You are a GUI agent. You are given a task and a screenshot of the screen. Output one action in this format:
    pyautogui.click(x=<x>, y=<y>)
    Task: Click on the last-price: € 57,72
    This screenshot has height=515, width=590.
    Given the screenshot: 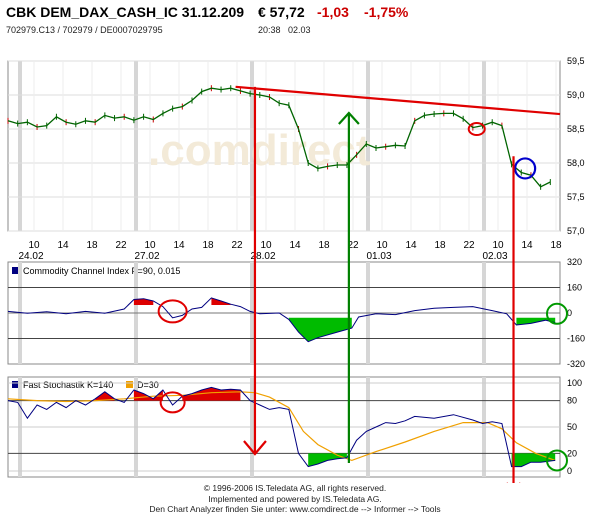 What is the action you would take?
    pyautogui.click(x=281, y=12)
    